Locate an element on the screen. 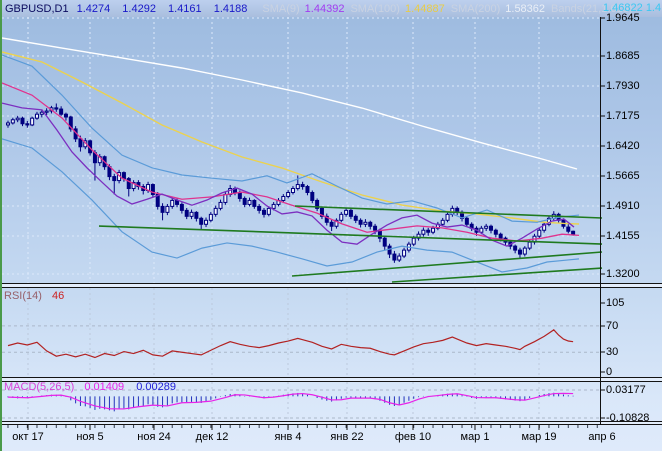  macd-axis-label: 0.03177 is located at coordinates (626, 390).